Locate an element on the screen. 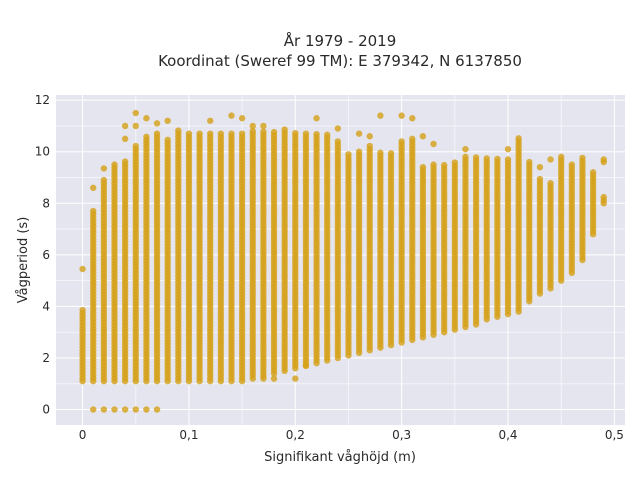 The image size is (640, 480). y-tick-label: 10 is located at coordinates (42, 152).